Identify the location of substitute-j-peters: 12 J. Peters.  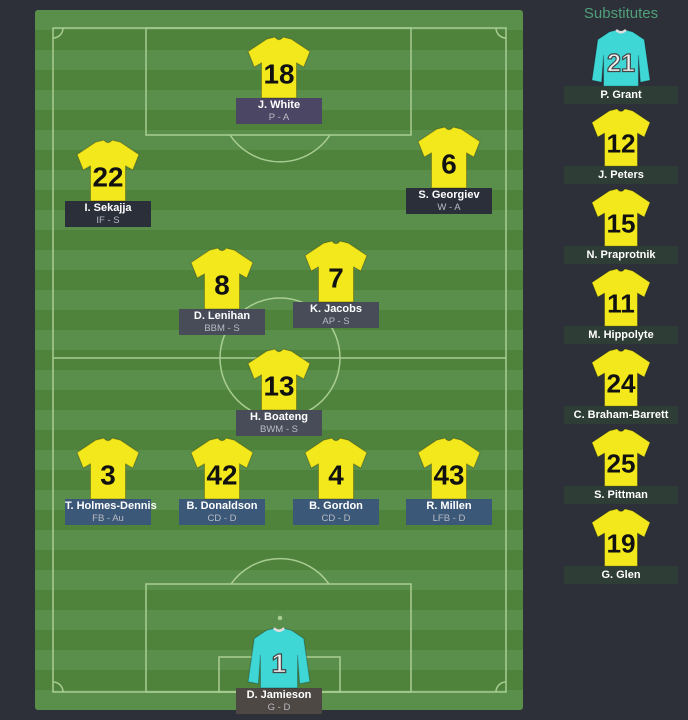
(621, 145).